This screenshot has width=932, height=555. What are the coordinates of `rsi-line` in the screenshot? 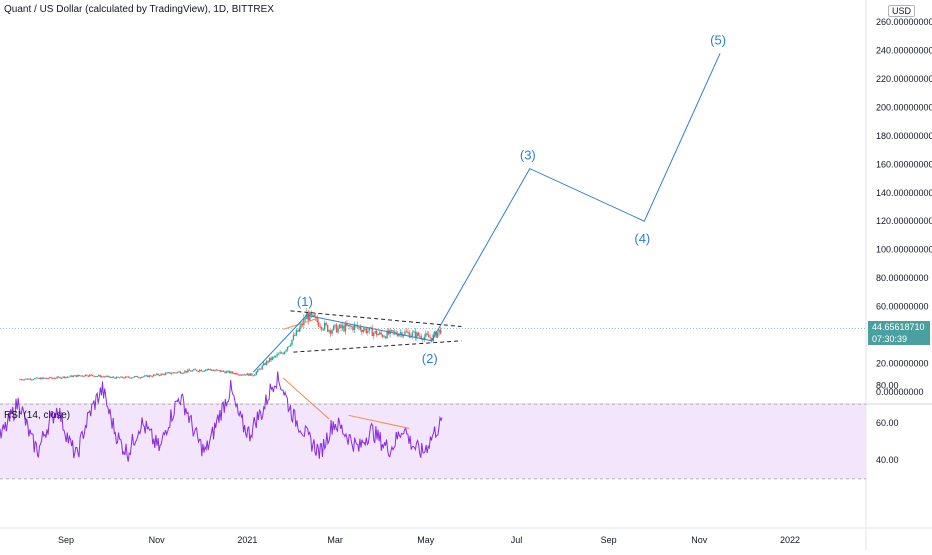 It's located at (221, 416).